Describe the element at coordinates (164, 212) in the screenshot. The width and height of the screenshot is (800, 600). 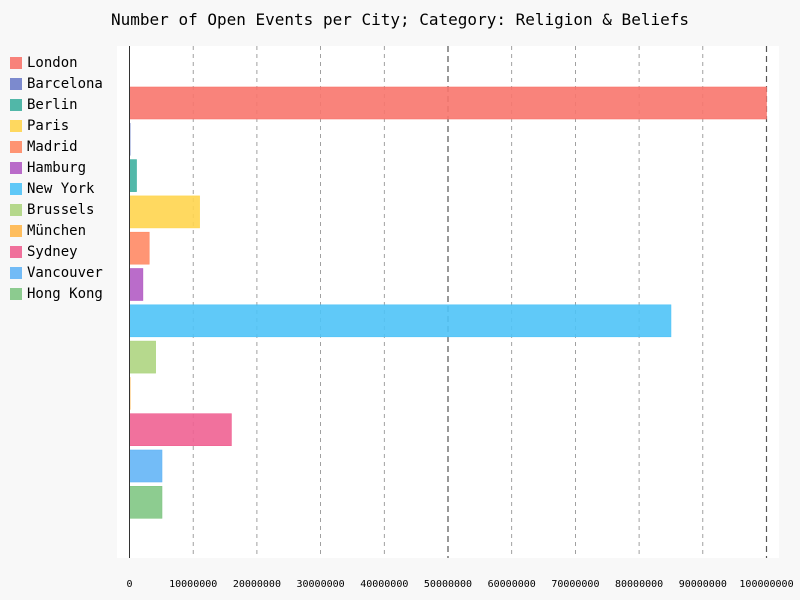
I see `bar-paris` at that location.